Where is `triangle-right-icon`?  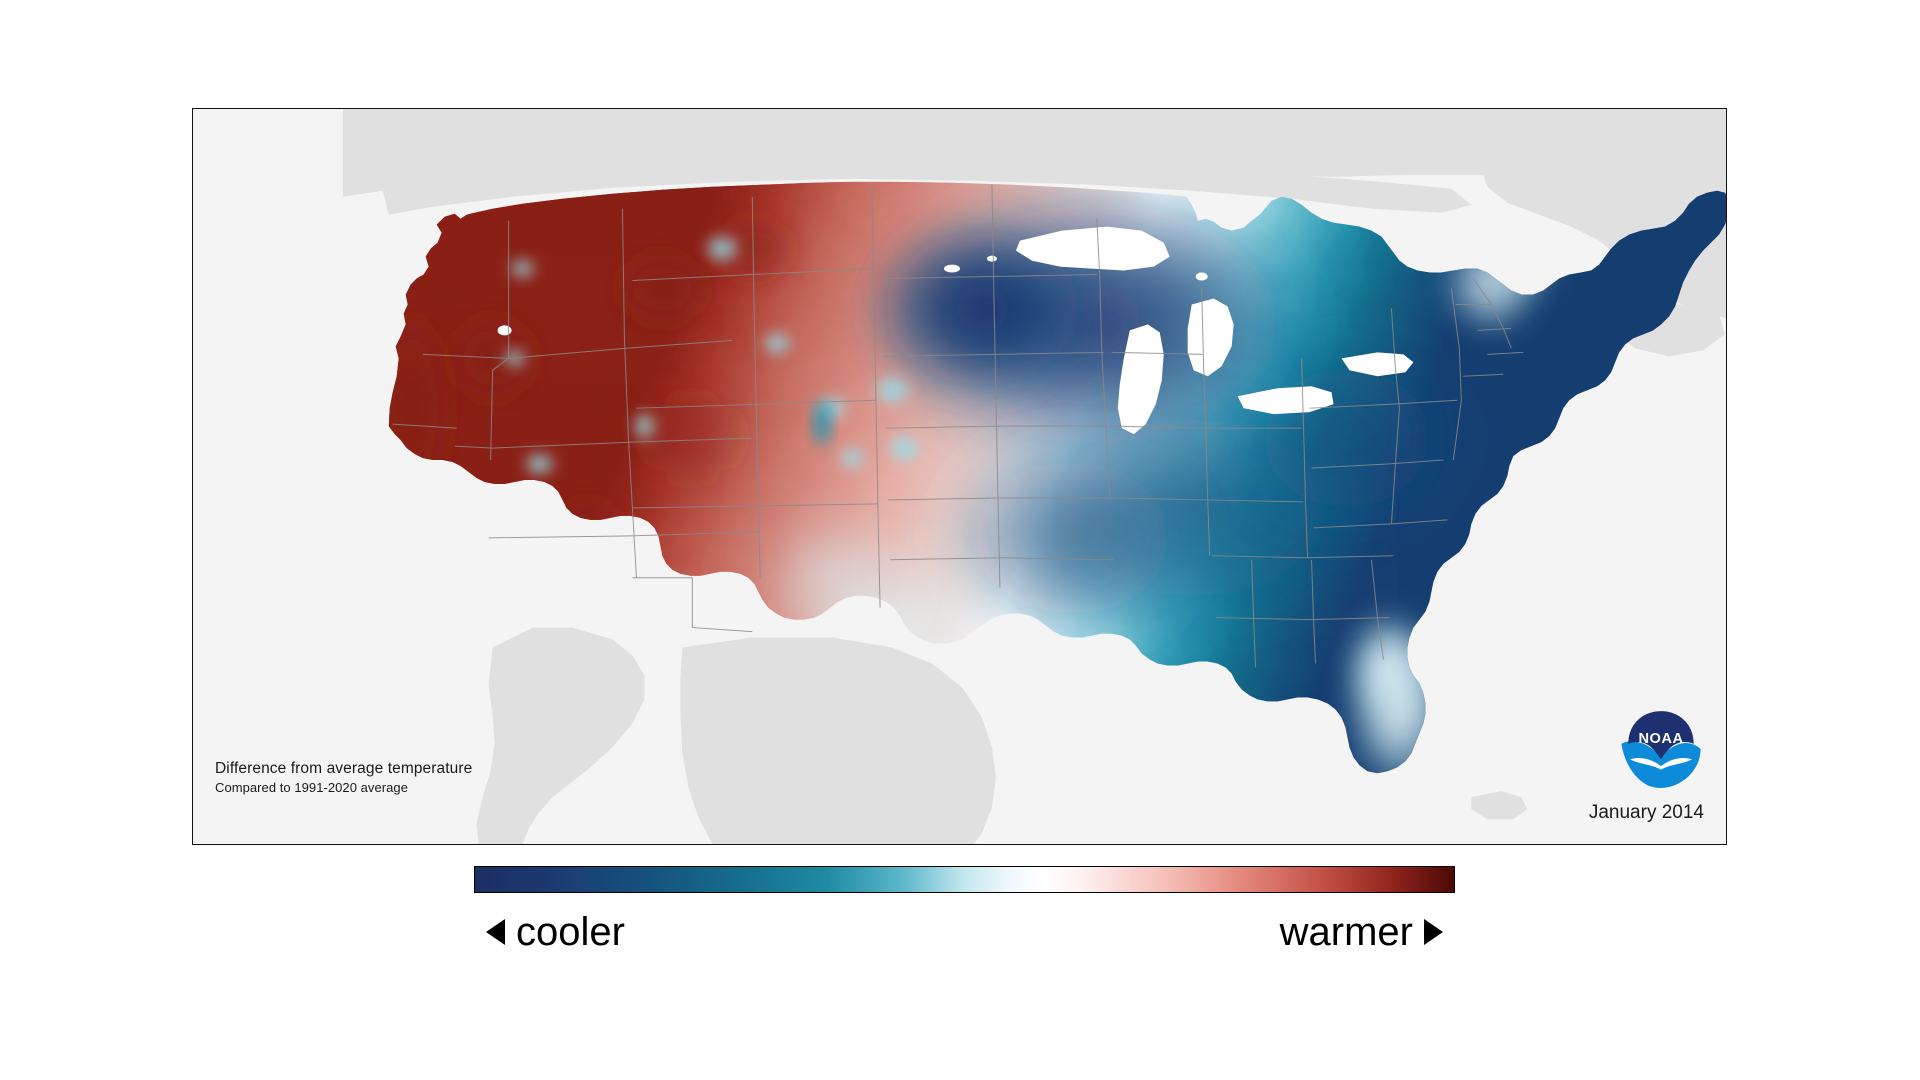
triangle-right-icon is located at coordinates (1433, 932).